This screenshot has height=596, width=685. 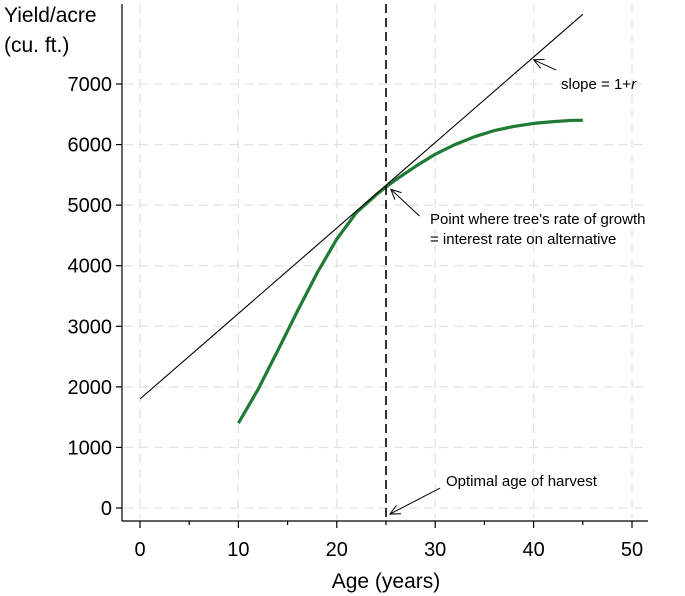 I want to click on x-tick-label-10: 10, so click(x=238, y=550).